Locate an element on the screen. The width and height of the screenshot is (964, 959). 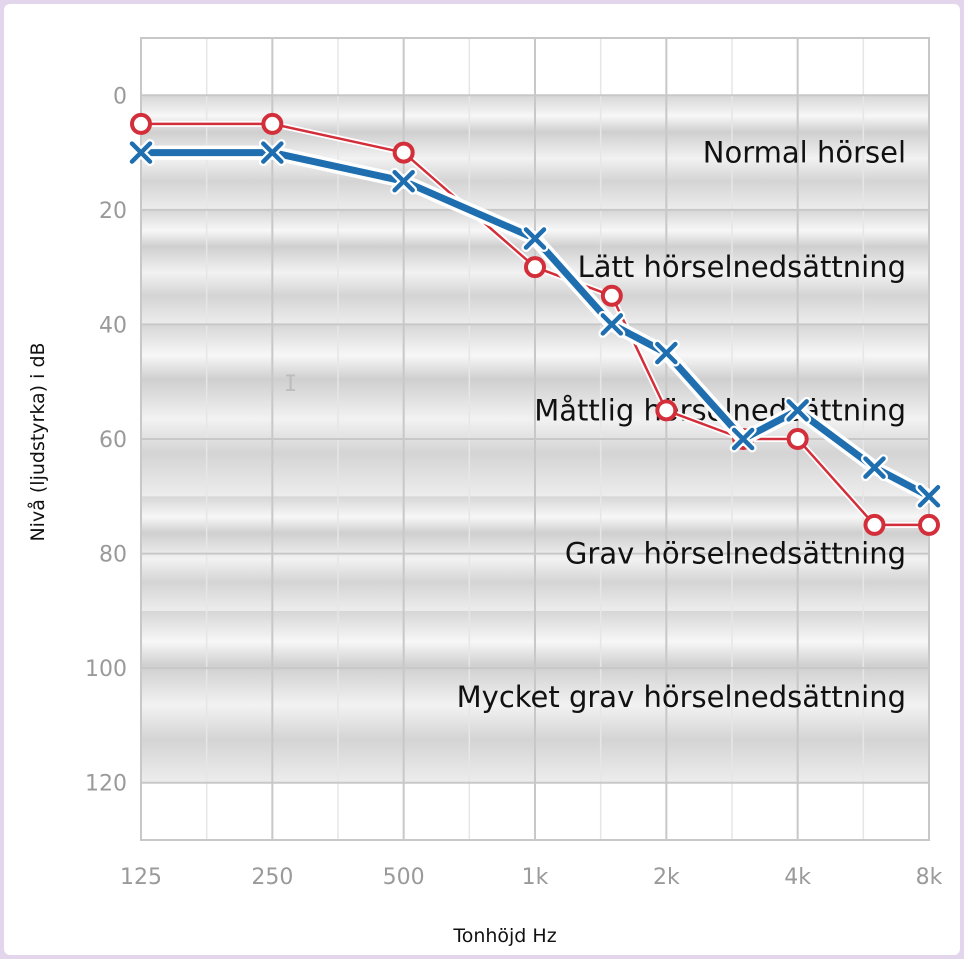
y-tick-label-3: 60 is located at coordinates (113, 440).